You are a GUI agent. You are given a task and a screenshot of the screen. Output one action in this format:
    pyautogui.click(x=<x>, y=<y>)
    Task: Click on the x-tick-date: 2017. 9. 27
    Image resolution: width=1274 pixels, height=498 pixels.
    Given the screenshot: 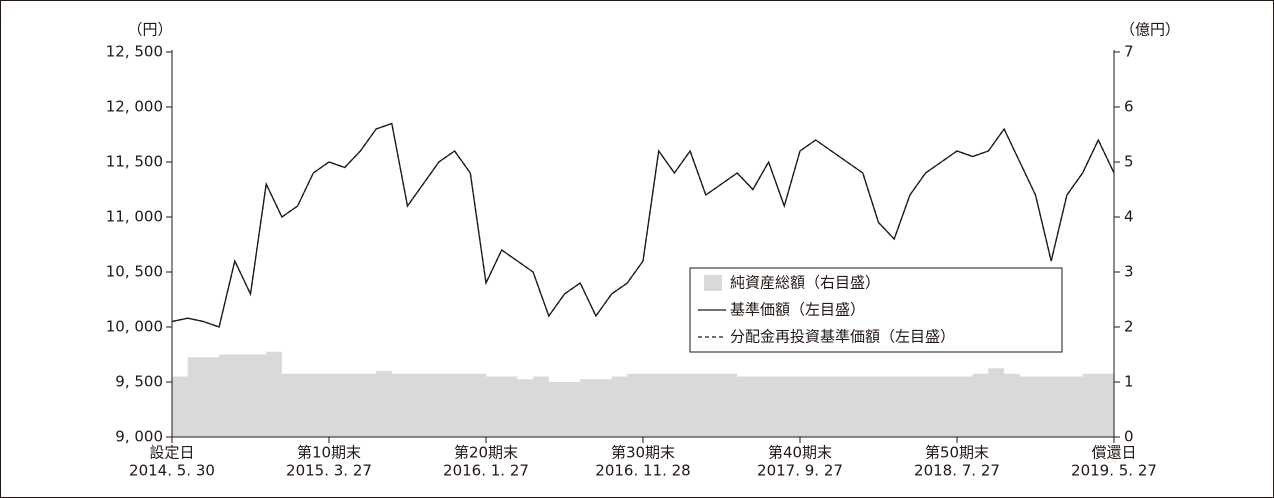 What is the action you would take?
    pyautogui.click(x=800, y=471)
    